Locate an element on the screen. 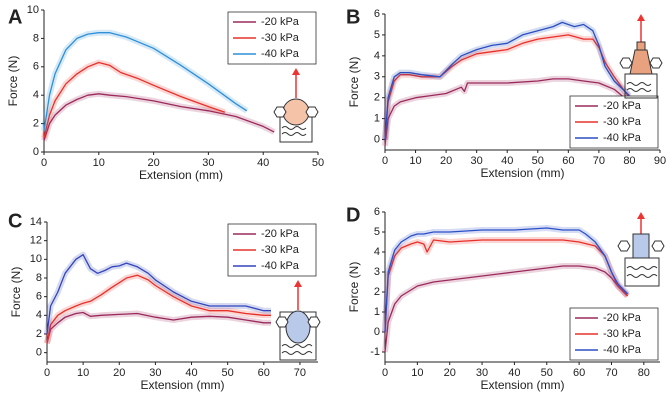 The width and height of the screenshot is (670, 406). inset-b is located at coordinates (641, 56).